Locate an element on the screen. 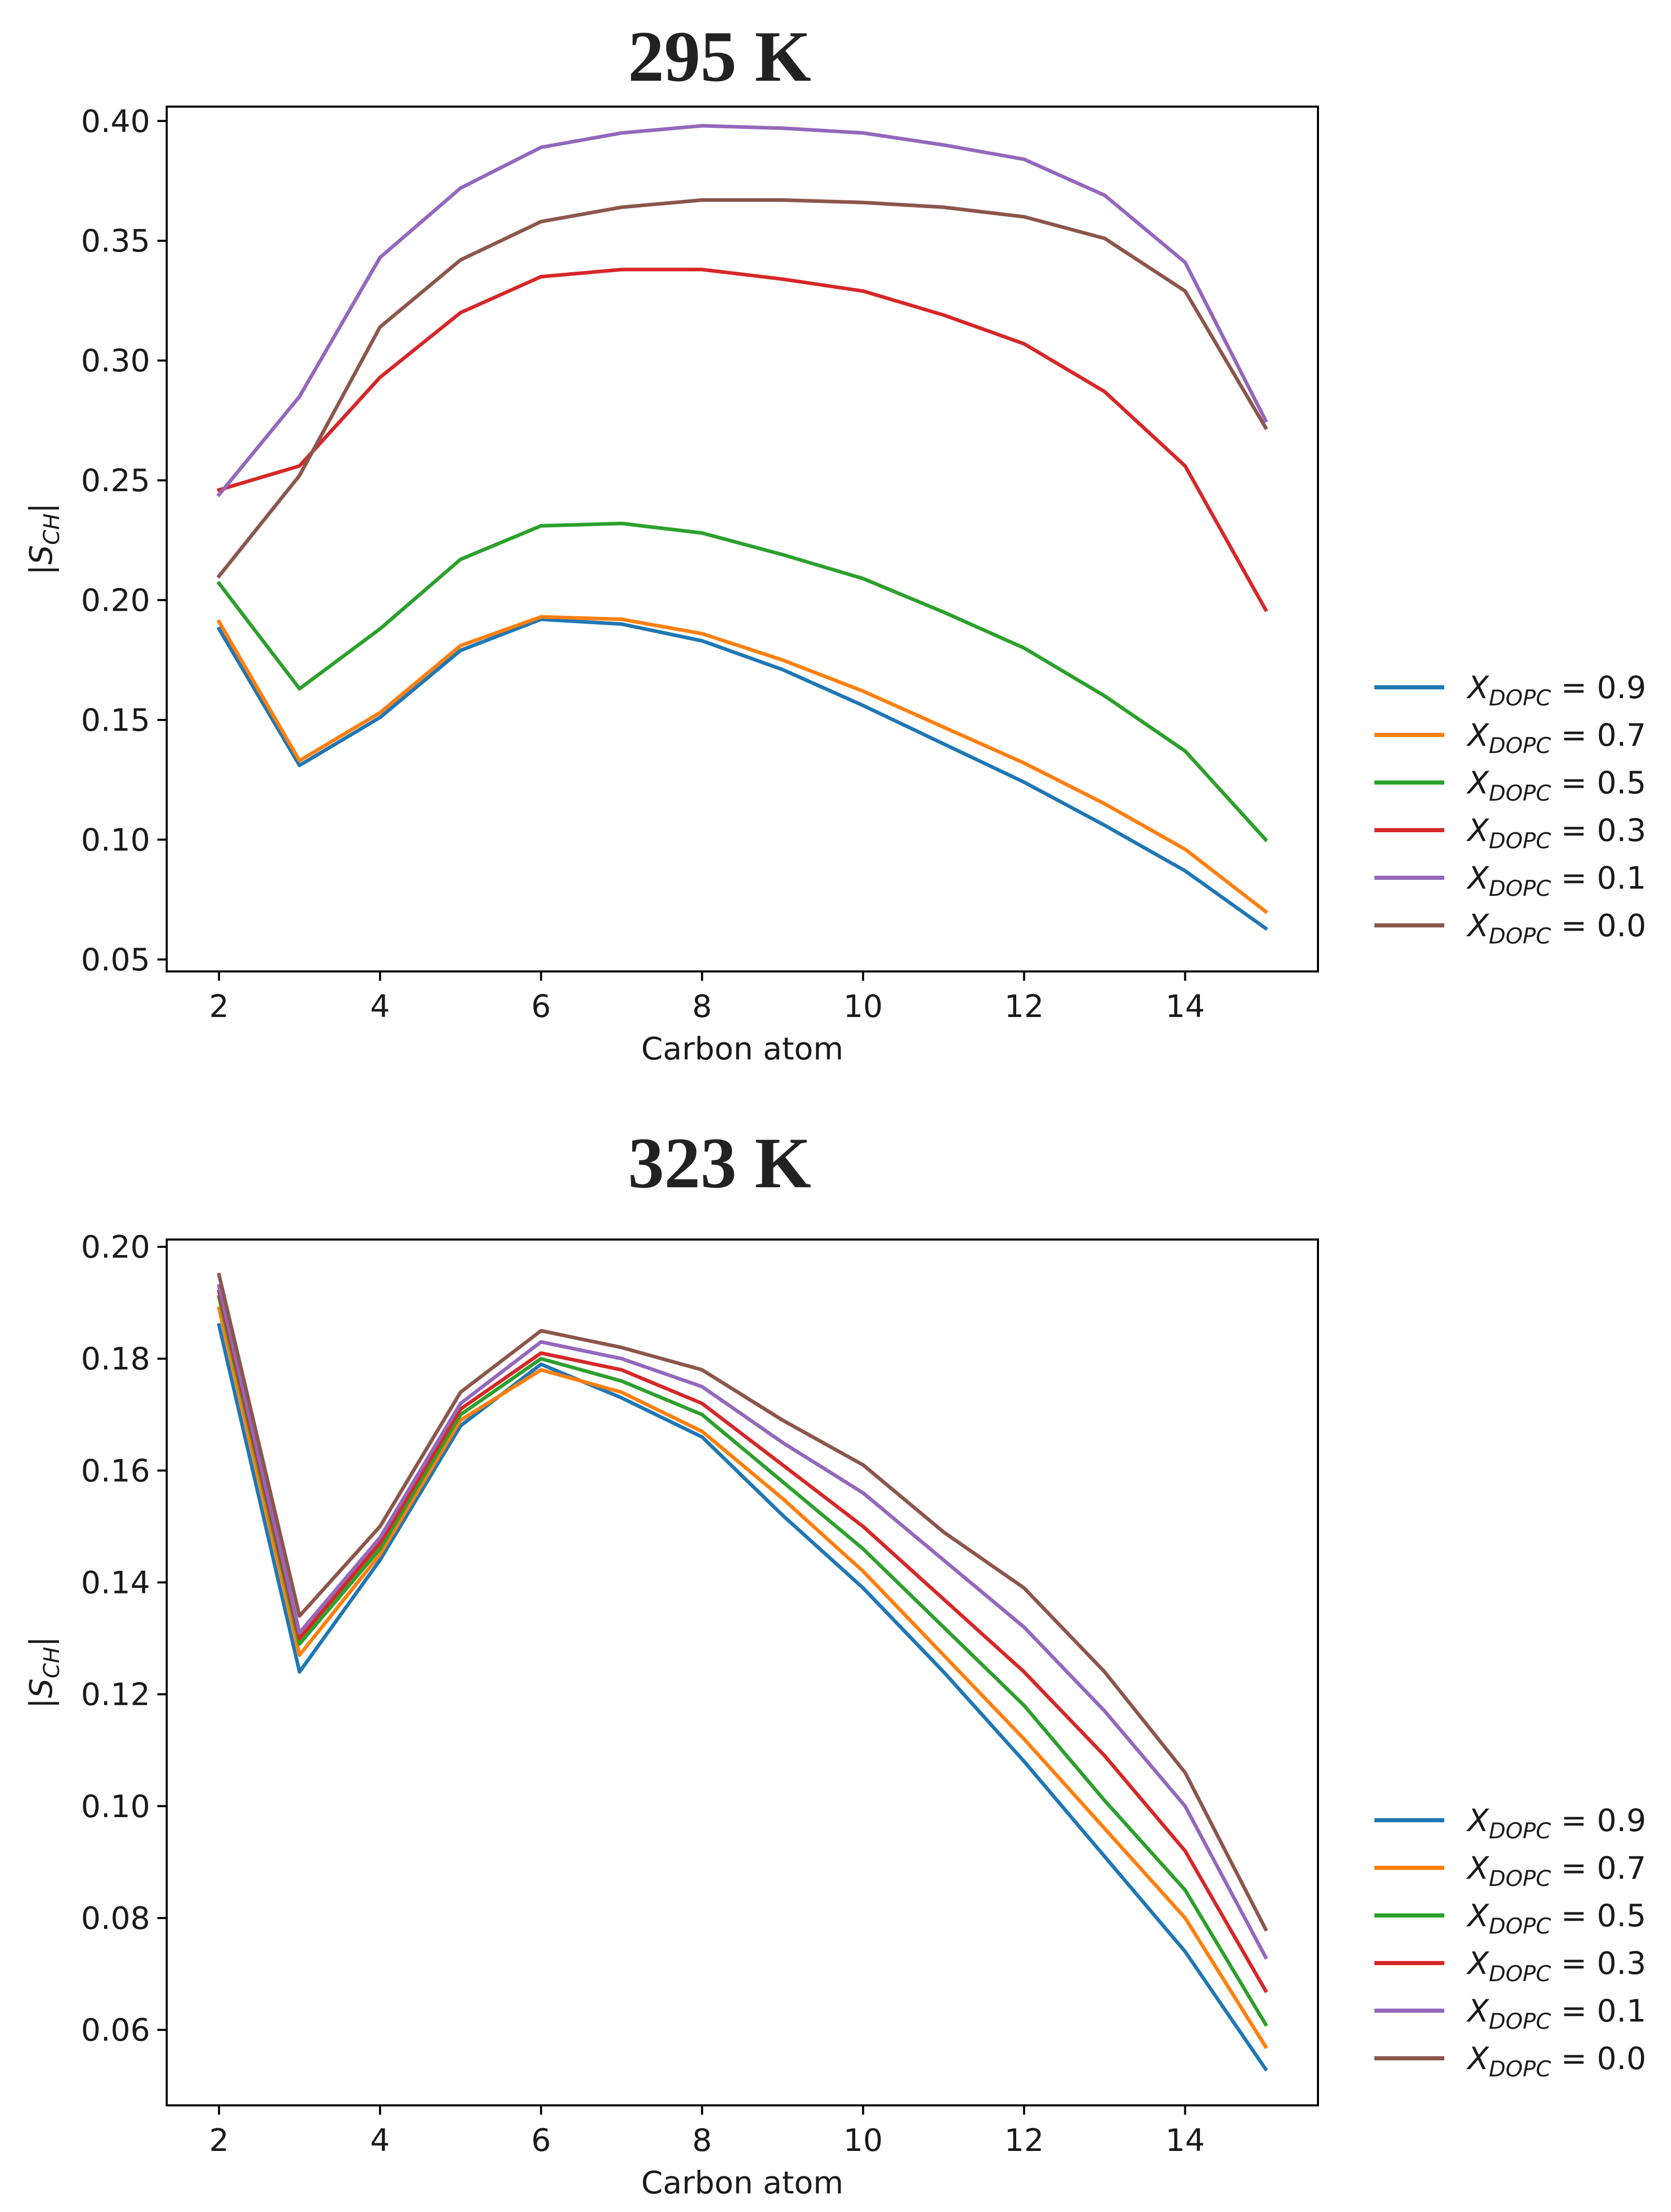 Image resolution: width=1671 pixels, height=2212 pixels. series-line-0.9 is located at coordinates (742, 774).